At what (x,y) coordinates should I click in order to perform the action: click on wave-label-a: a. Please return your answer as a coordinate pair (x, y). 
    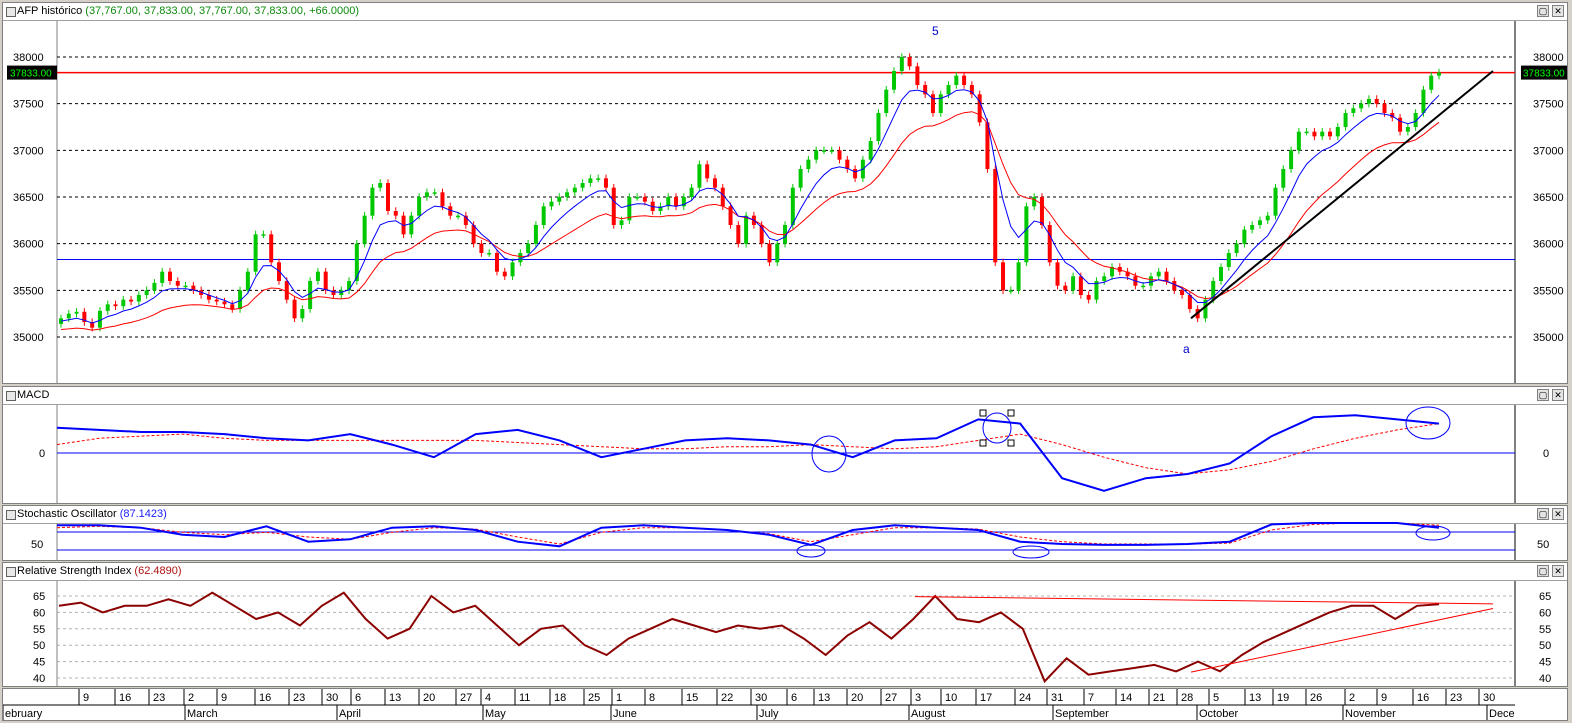
    Looking at the image, I should click on (1186, 349).